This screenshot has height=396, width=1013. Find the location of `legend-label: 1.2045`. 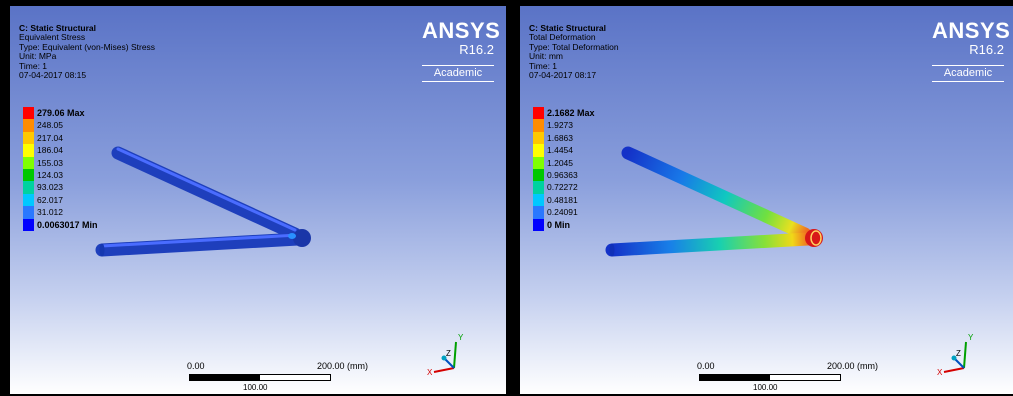

legend-label: 1.2045 is located at coordinates (560, 162).